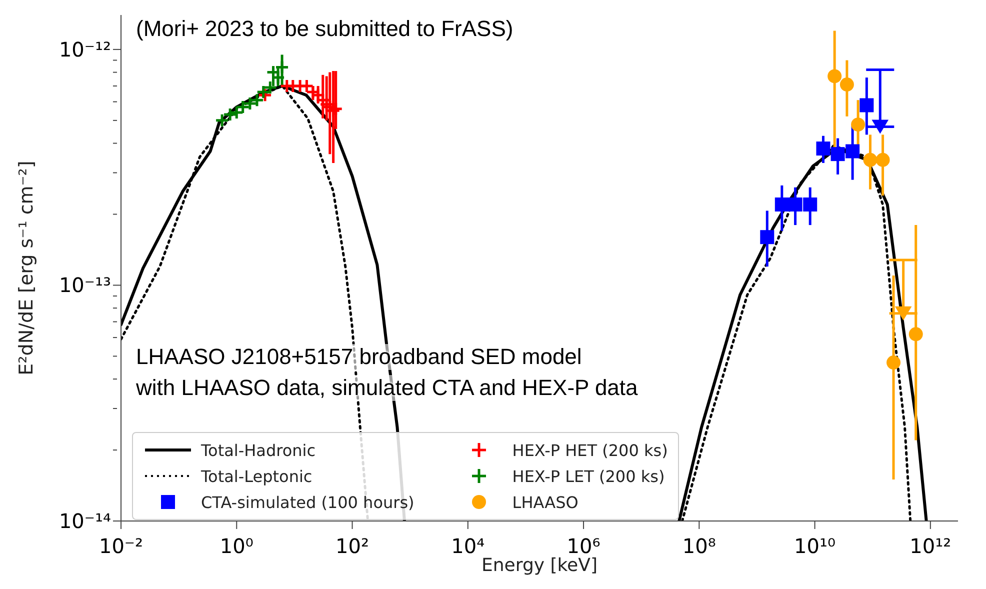 The height and width of the screenshot is (589, 986). What do you see at coordinates (121, 546) in the screenshot?
I see `x-tick-label: 10⁻²` at bounding box center [121, 546].